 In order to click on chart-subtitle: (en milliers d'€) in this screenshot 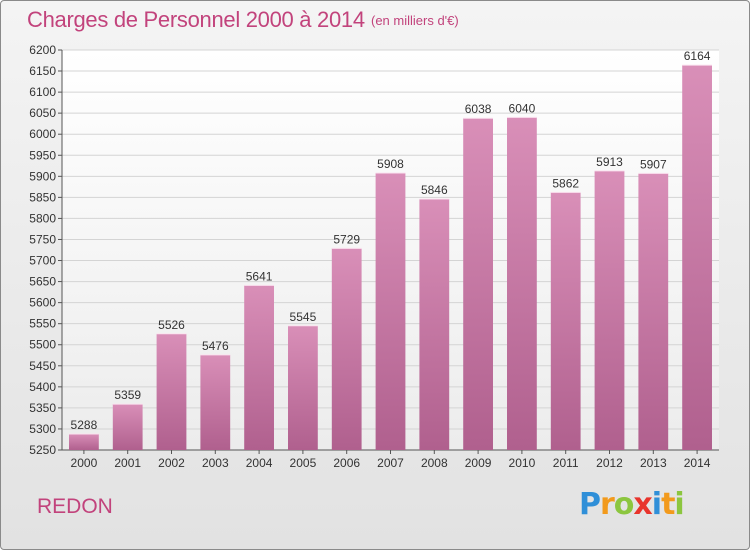, I will do `click(415, 20)`.